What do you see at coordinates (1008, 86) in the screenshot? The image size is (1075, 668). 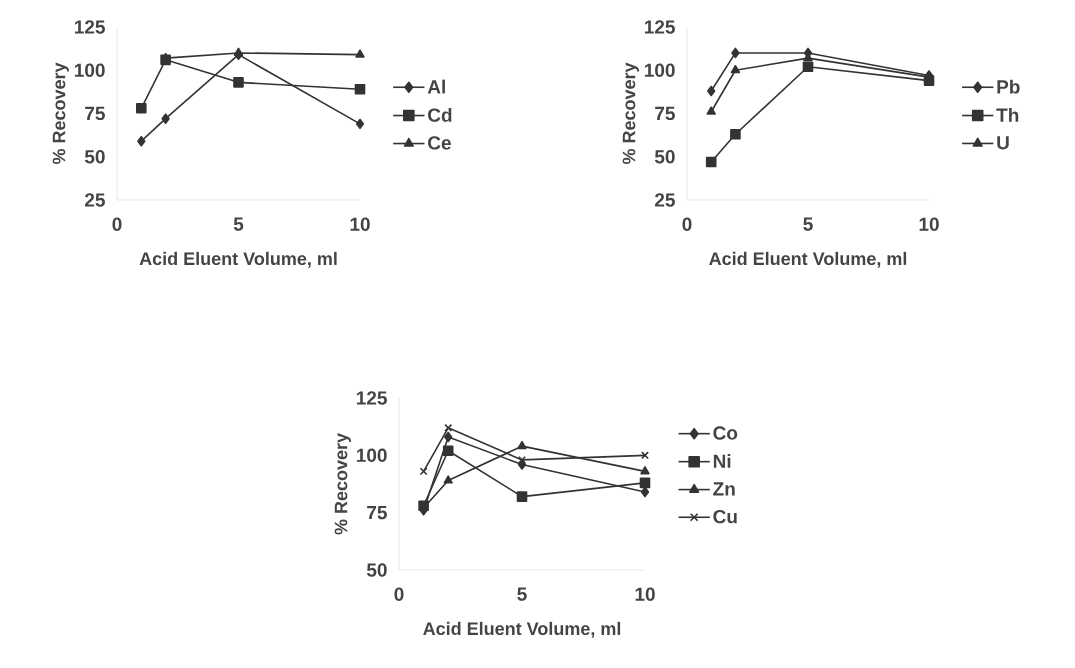 I see `legend-label: Pb` at bounding box center [1008, 86].